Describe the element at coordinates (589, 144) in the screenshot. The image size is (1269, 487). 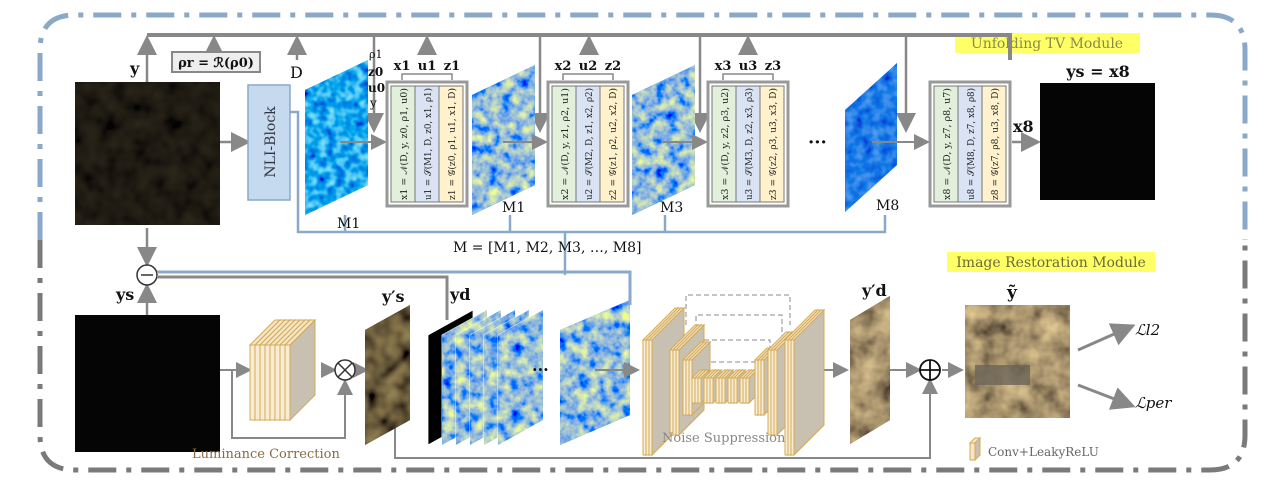
I see `stage-formula: u2 = 𝒮(M2, D, z1, x2, ρ2)` at that location.